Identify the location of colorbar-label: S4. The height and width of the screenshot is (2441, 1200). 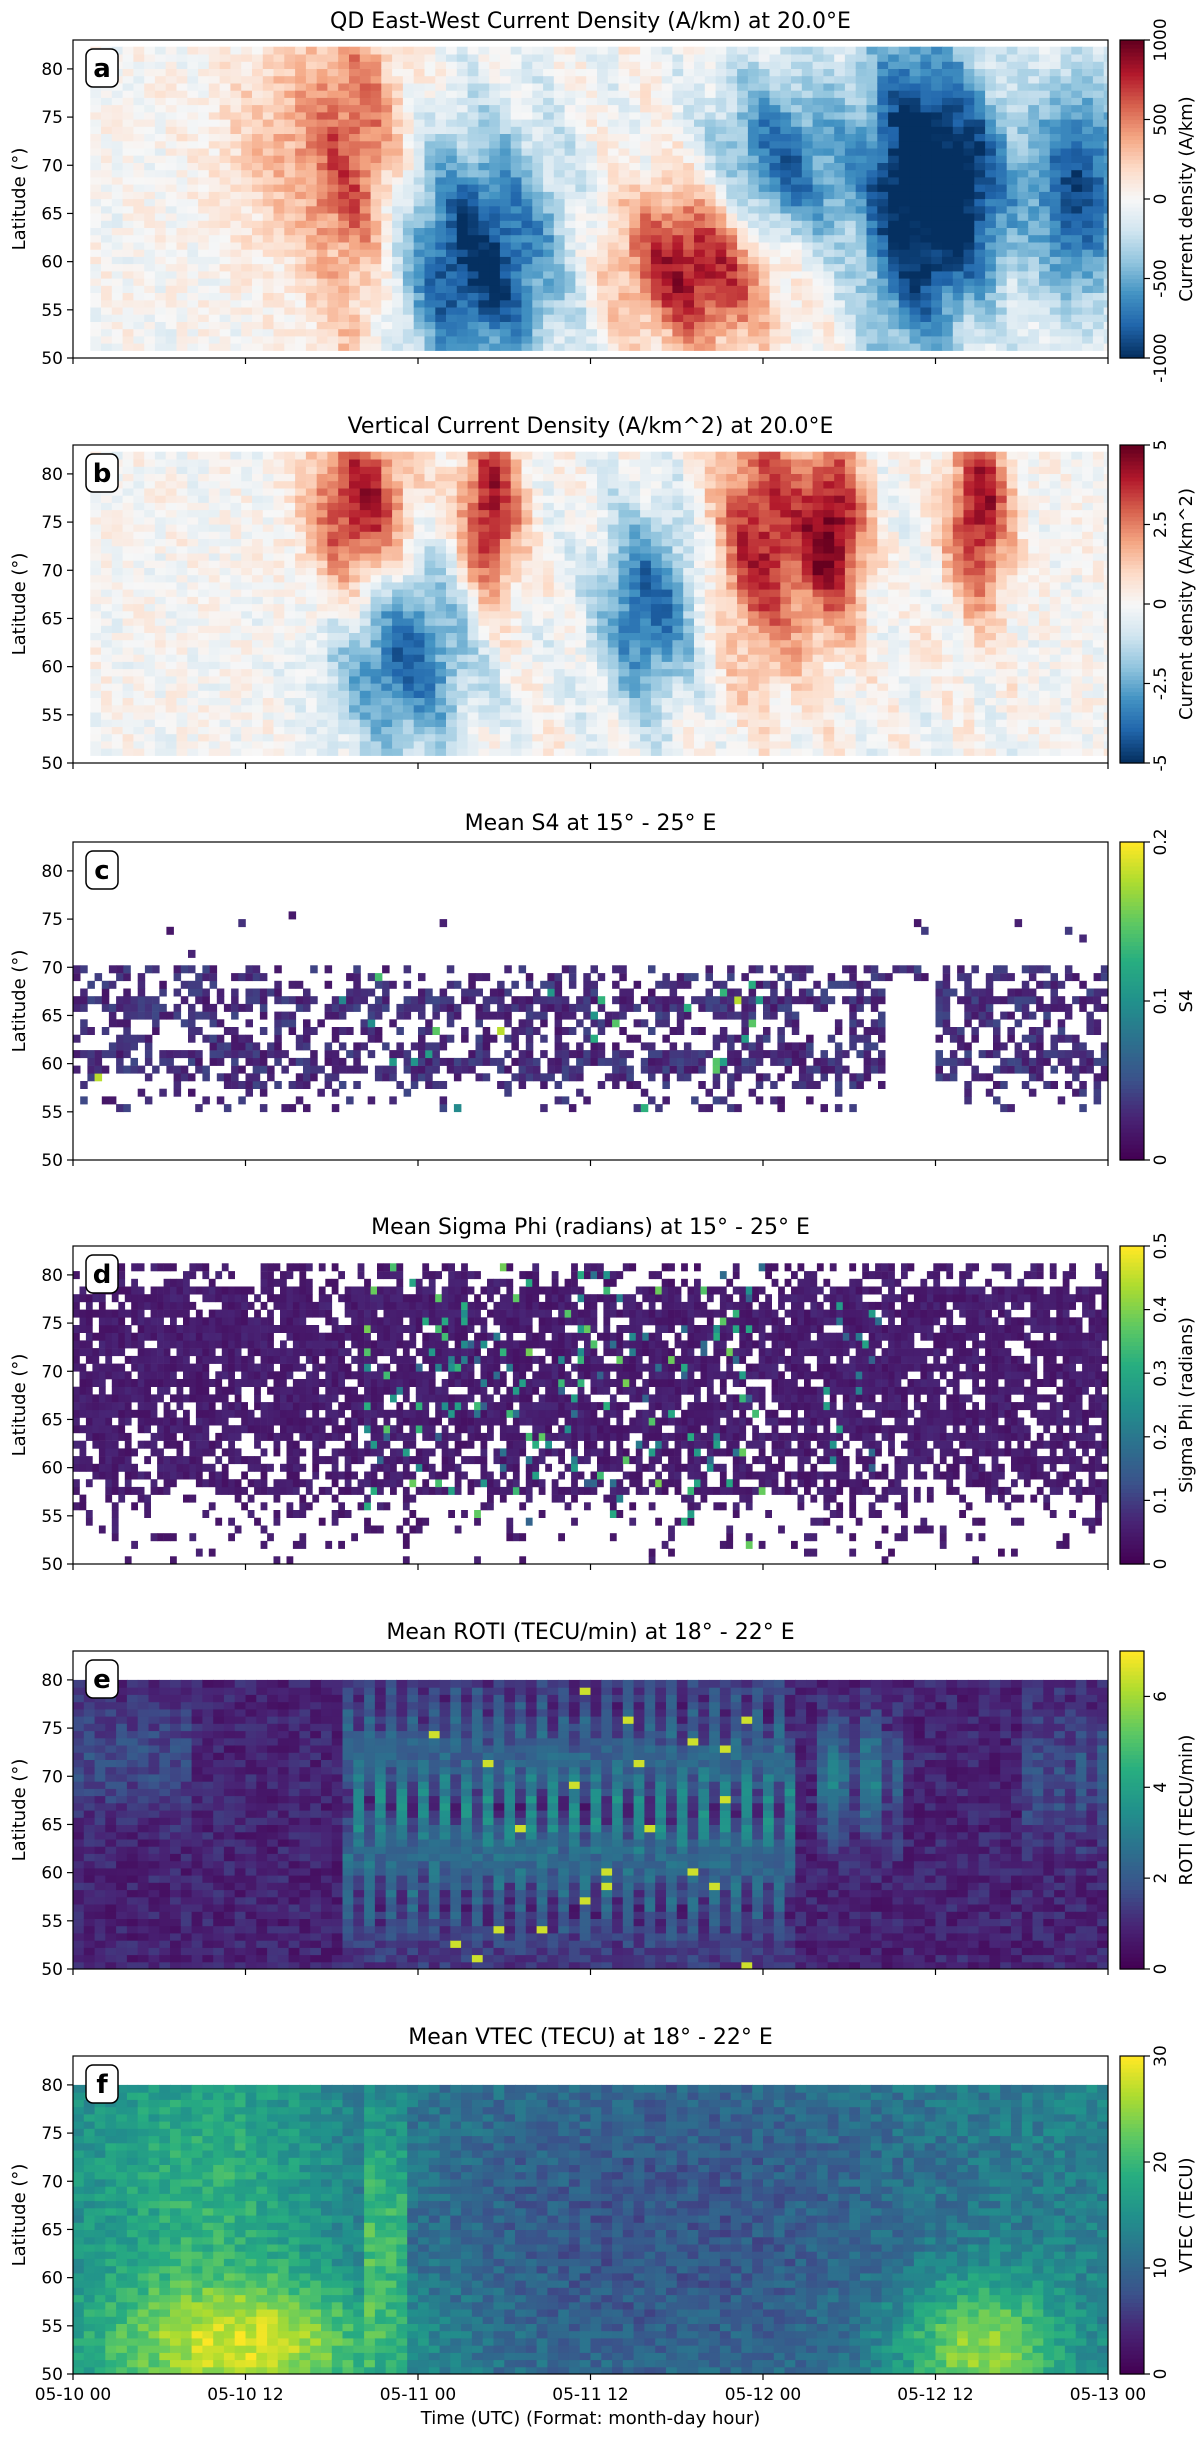
(1186, 1001).